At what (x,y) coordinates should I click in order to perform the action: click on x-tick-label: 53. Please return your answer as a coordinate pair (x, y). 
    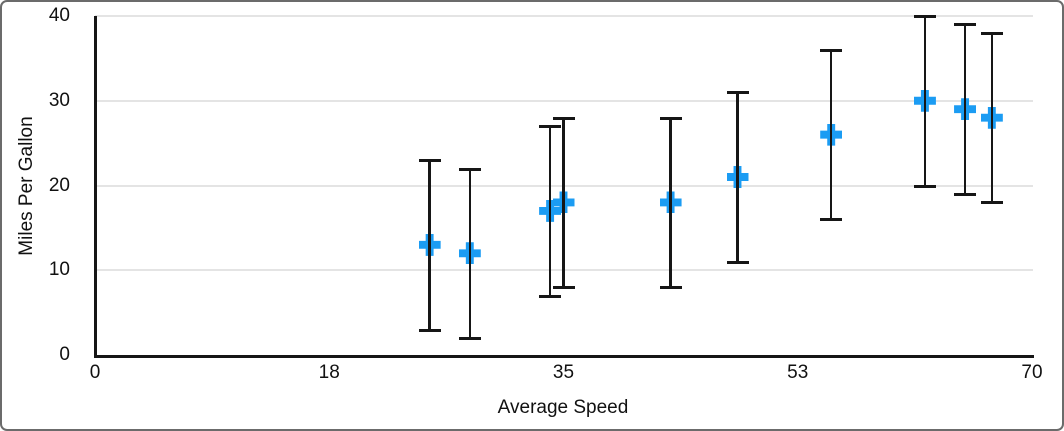
    Looking at the image, I should click on (798, 372).